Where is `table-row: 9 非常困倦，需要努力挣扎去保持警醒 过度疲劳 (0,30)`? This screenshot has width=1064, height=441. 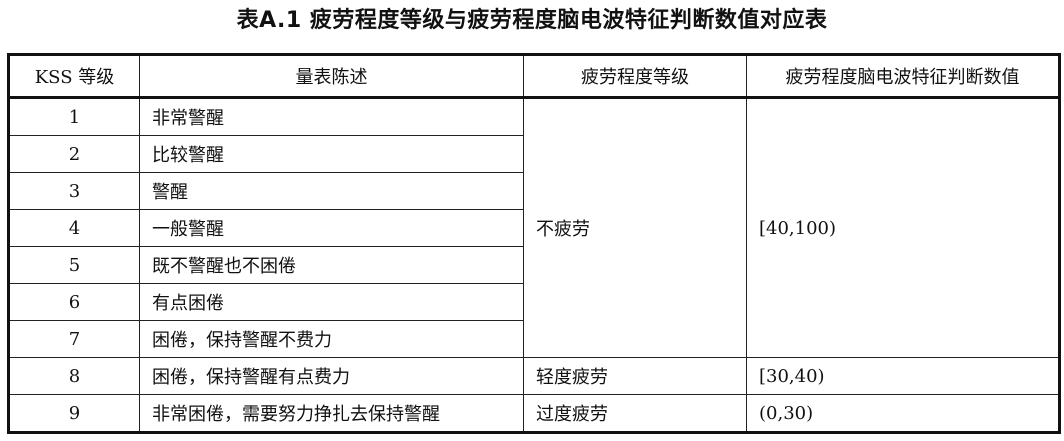
table-row: 9 非常困倦，需要努力挣扎去保持警醒 过度疲劳 (0,30) is located at coordinates (534, 413).